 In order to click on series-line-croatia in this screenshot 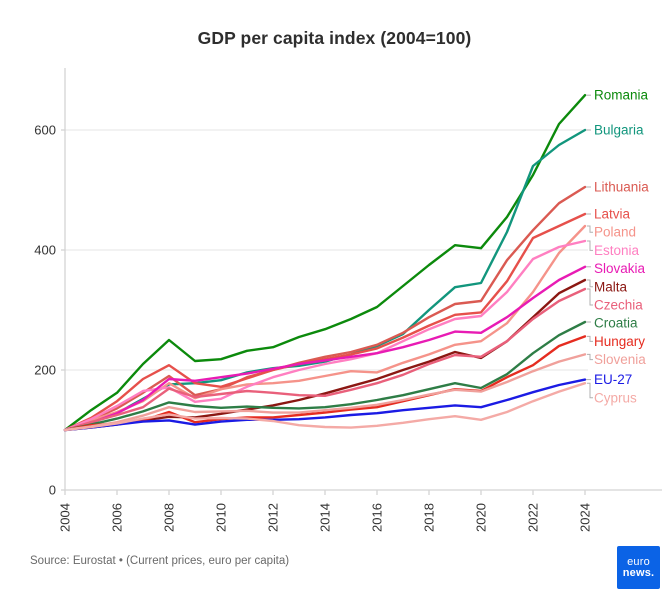, I will do `click(325, 376)`.